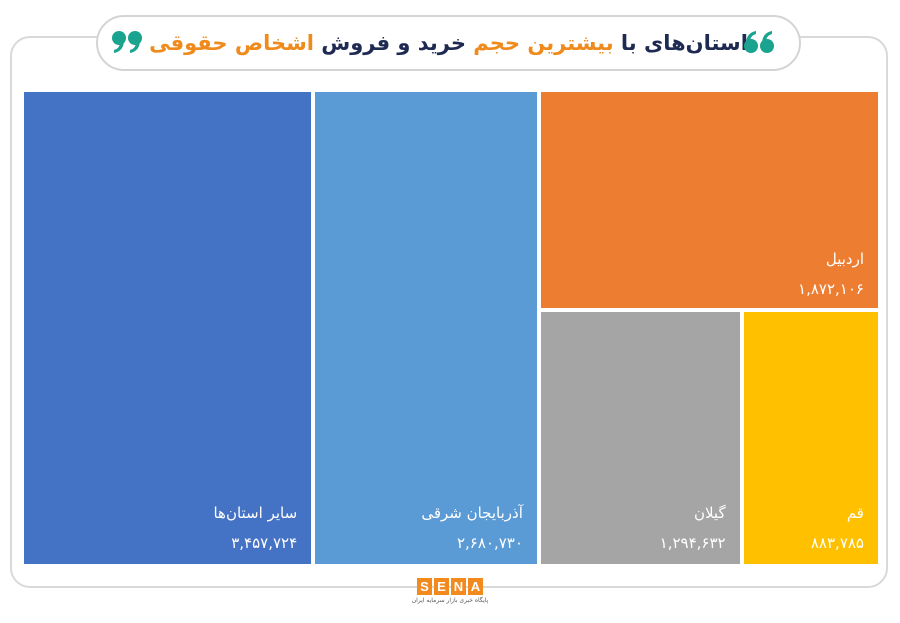 This screenshot has width=900, height=623. What do you see at coordinates (844, 259) in the screenshot?
I see `tile-label: اردبیل` at bounding box center [844, 259].